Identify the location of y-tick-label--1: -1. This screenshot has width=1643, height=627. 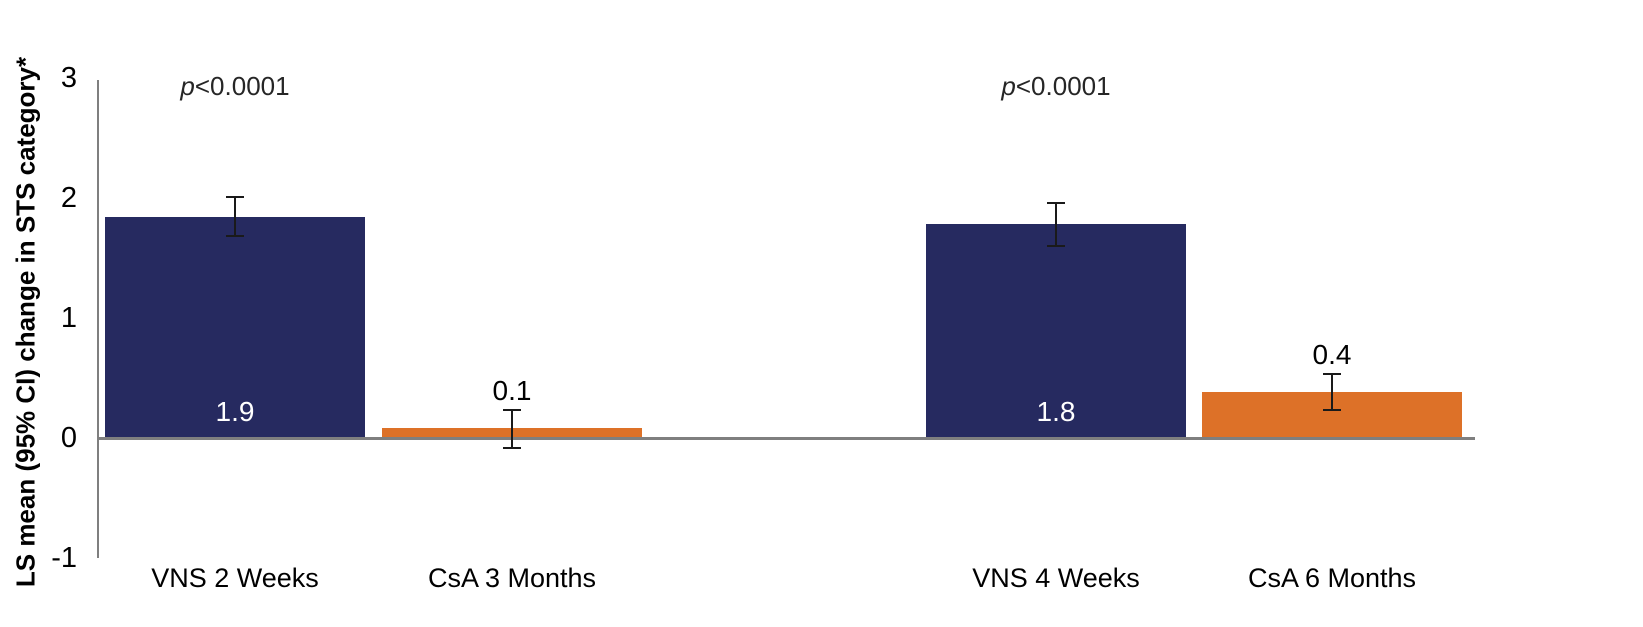
(64, 558).